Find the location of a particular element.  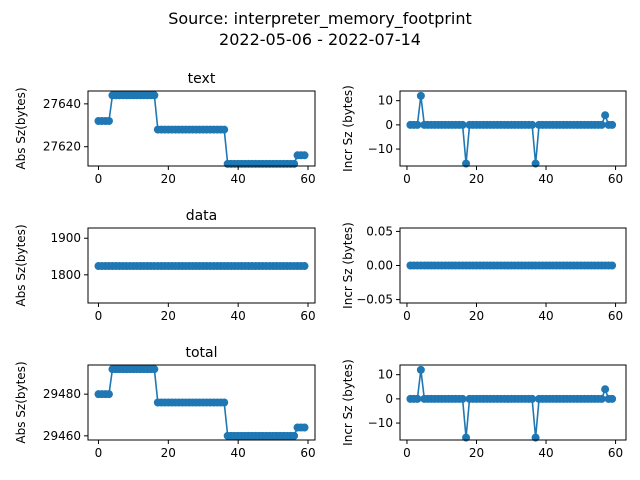

subplot-2: 0 20 40 60 −10 0 10 Incr Sz (bytes) is located at coordinates (484, 135).